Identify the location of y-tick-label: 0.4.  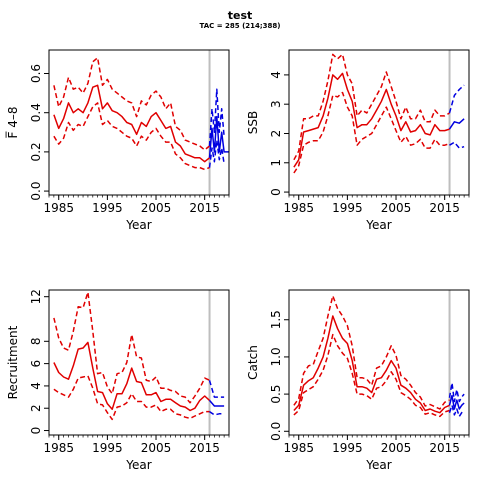
(36, 112).